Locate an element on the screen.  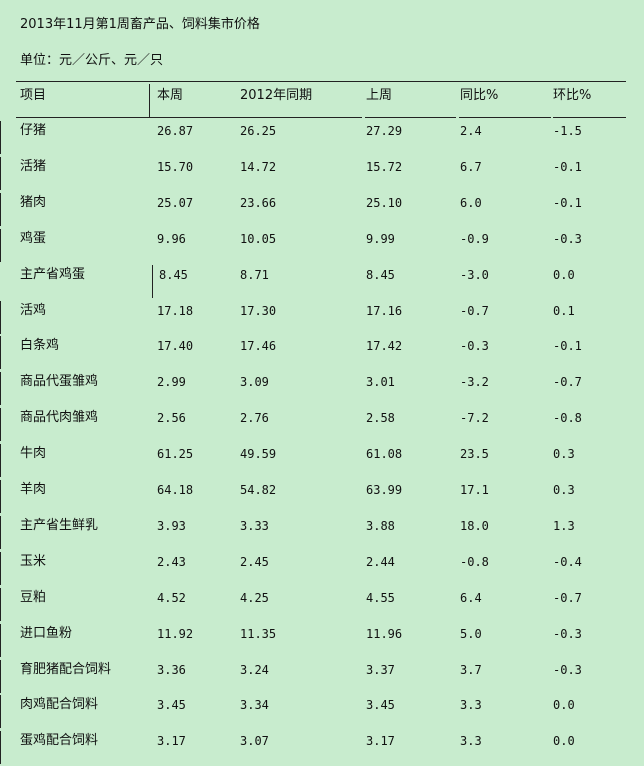
cell-same-period-2012: 3.34 is located at coordinates (254, 705).